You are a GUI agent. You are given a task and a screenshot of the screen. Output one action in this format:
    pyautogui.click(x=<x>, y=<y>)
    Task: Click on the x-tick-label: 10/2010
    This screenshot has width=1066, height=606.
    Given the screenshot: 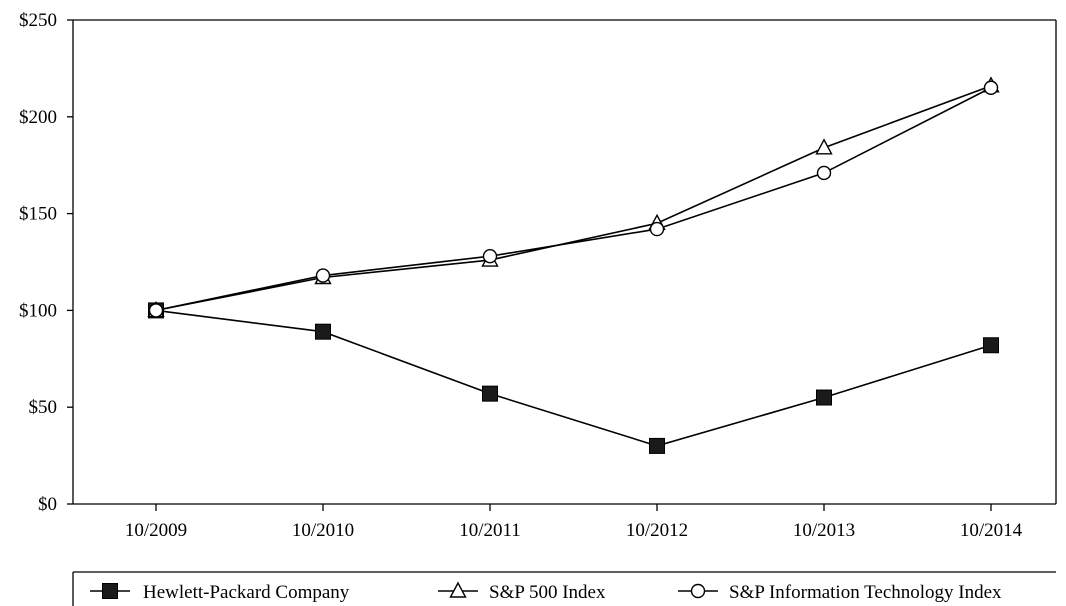 What is the action you would take?
    pyautogui.click(x=323, y=530)
    